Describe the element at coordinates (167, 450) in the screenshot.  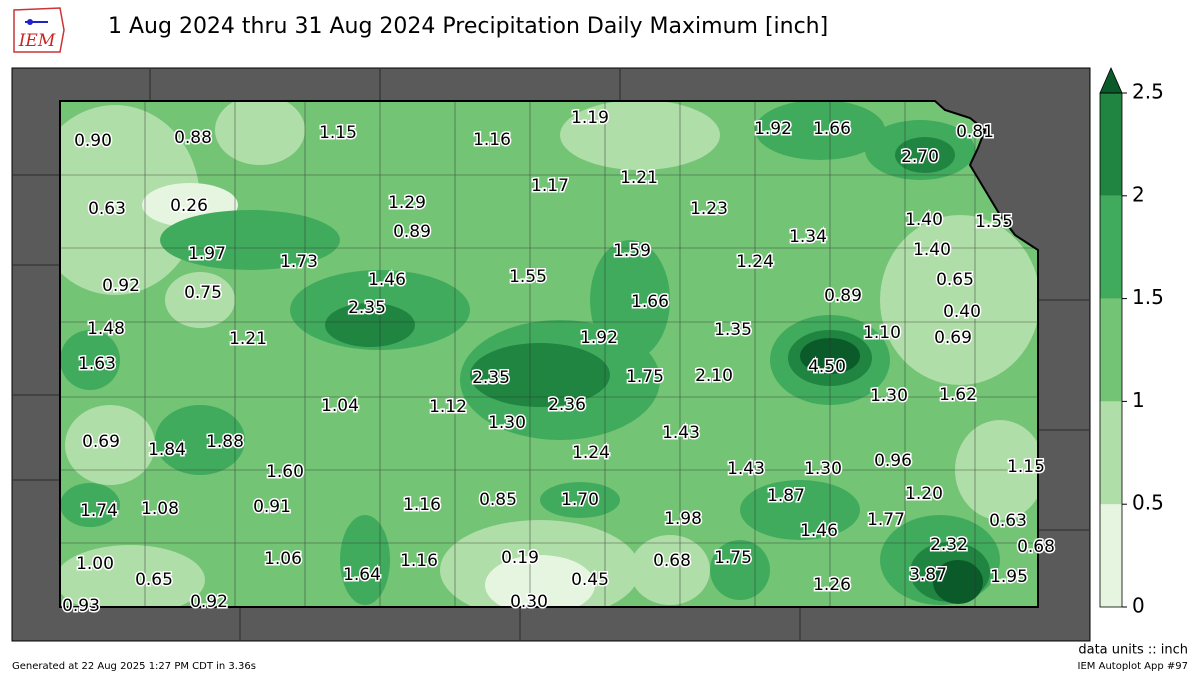
I see `station-value: 1.84` at that location.